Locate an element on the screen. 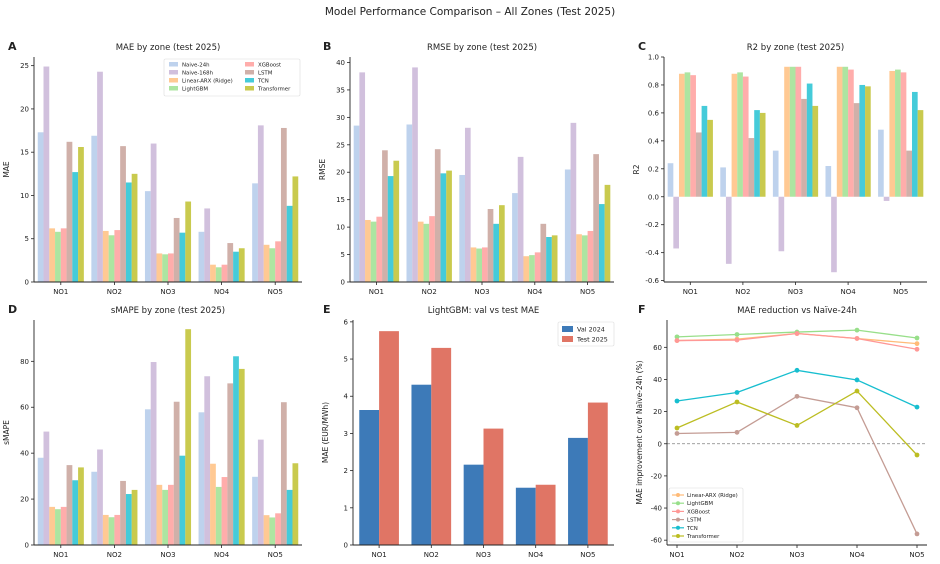 The height and width of the screenshot is (564, 940). bar-naive-168h-no2 is located at coordinates (415, 175).